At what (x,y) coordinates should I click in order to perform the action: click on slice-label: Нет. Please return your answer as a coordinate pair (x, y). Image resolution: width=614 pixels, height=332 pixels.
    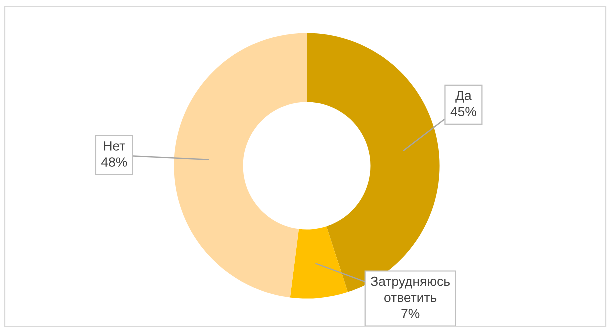
    Looking at the image, I should click on (115, 146).